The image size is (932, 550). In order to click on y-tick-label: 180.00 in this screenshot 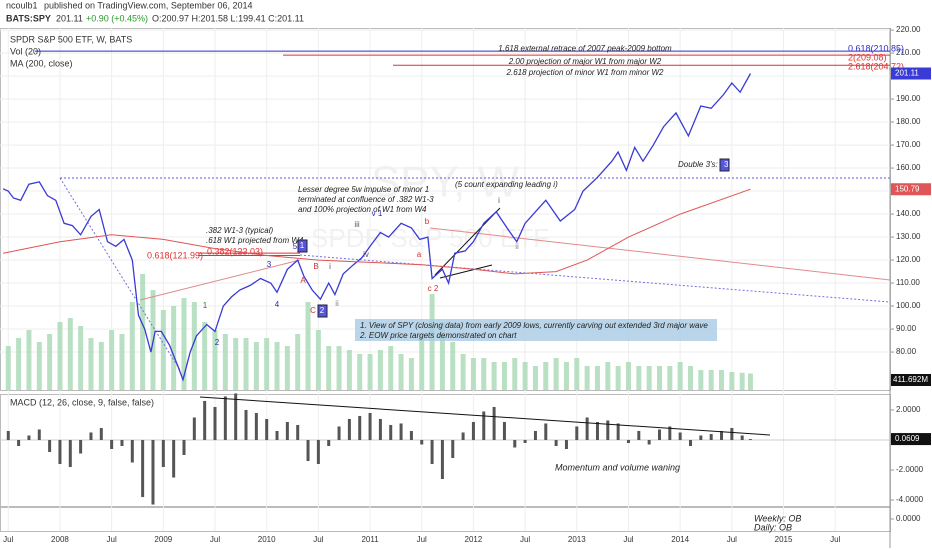, I will do `click(908, 121)`.